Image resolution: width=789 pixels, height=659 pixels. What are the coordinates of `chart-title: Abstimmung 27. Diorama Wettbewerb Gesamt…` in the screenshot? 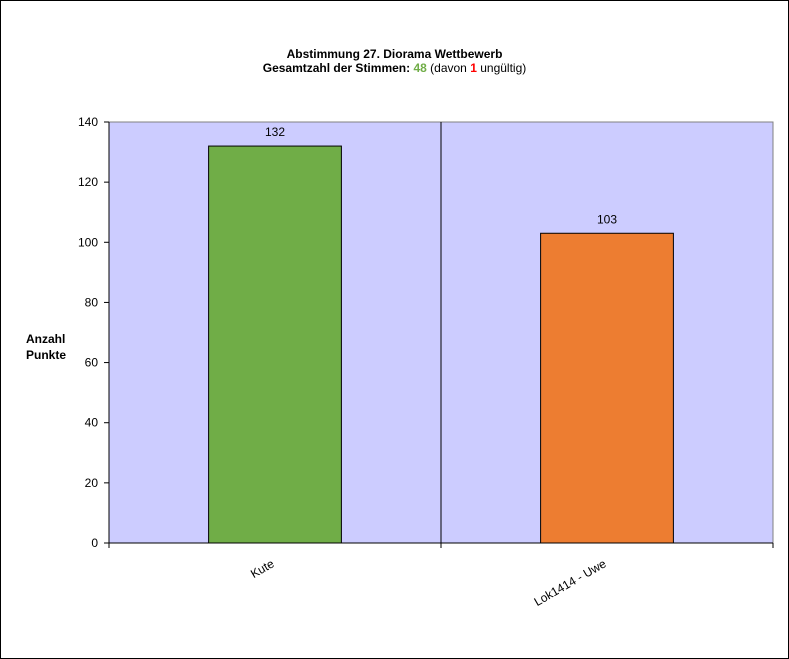 It's located at (394, 61).